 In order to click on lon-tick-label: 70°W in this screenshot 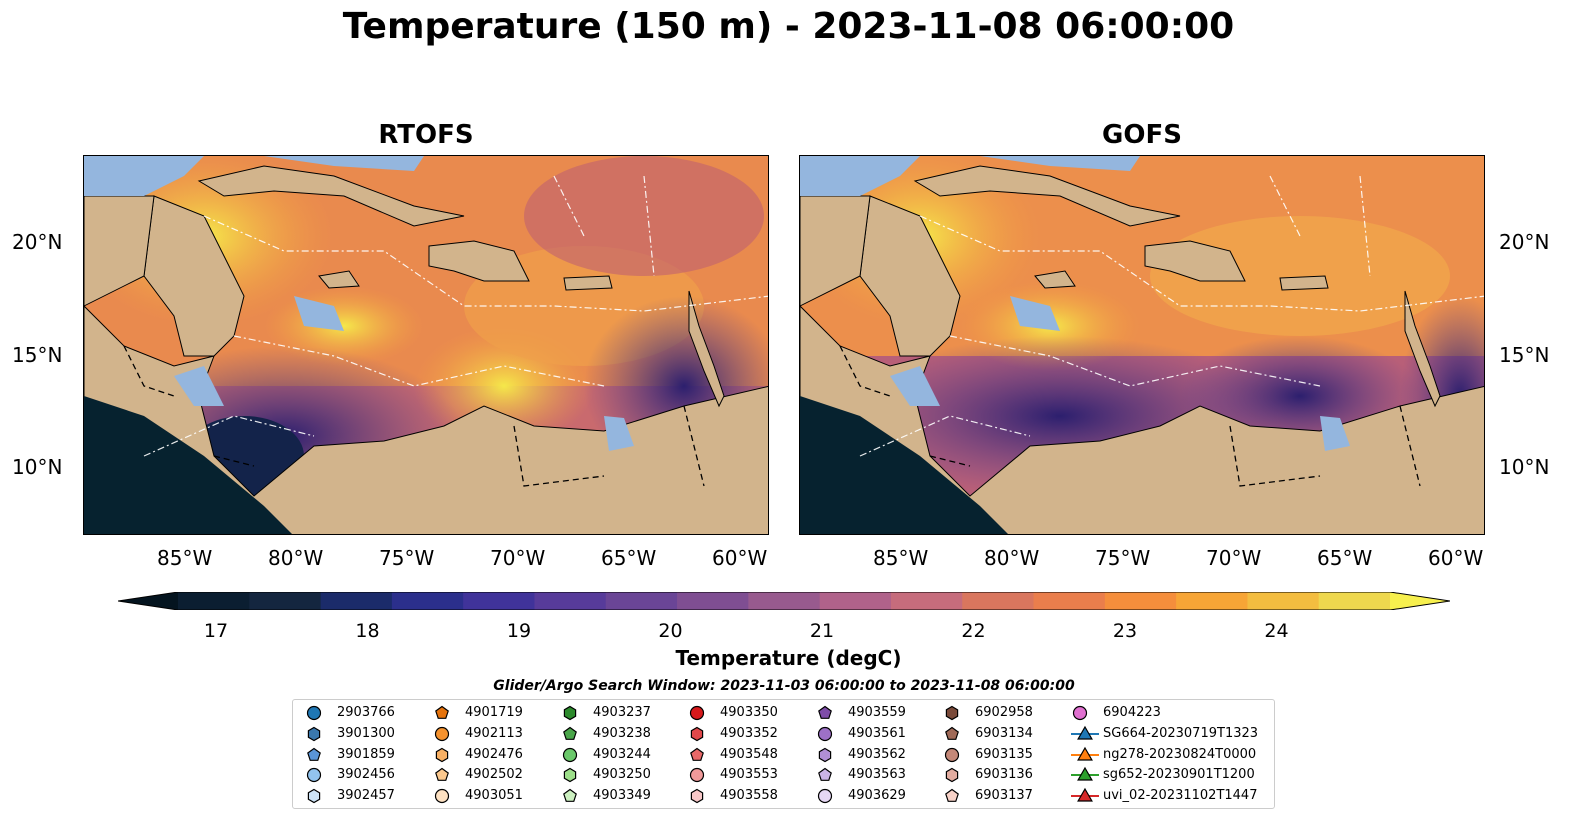, I will do `click(1234, 558)`.